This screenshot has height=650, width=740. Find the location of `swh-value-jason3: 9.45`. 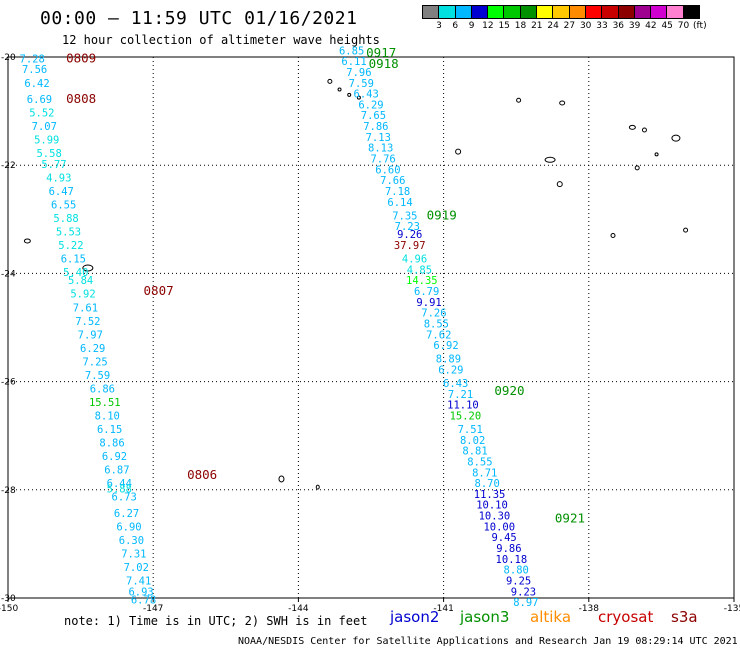

swh-value-jason3: 9.45 is located at coordinates (503, 538).